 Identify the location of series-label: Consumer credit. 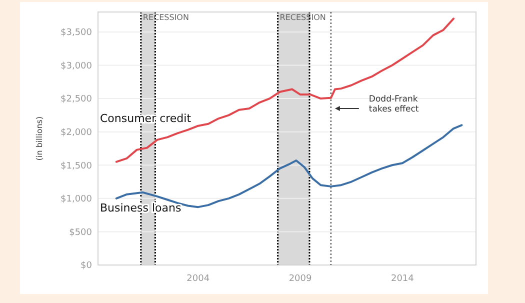
(146, 118).